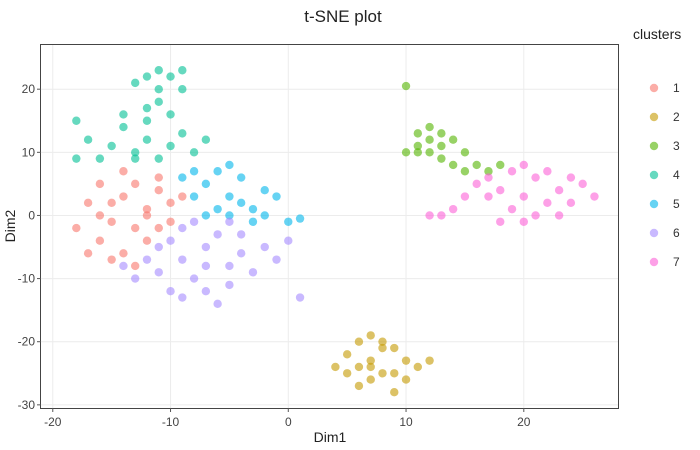 This screenshot has width=700, height=450. What do you see at coordinates (27, 342) in the screenshot?
I see `y-tick-label: -20` at bounding box center [27, 342].